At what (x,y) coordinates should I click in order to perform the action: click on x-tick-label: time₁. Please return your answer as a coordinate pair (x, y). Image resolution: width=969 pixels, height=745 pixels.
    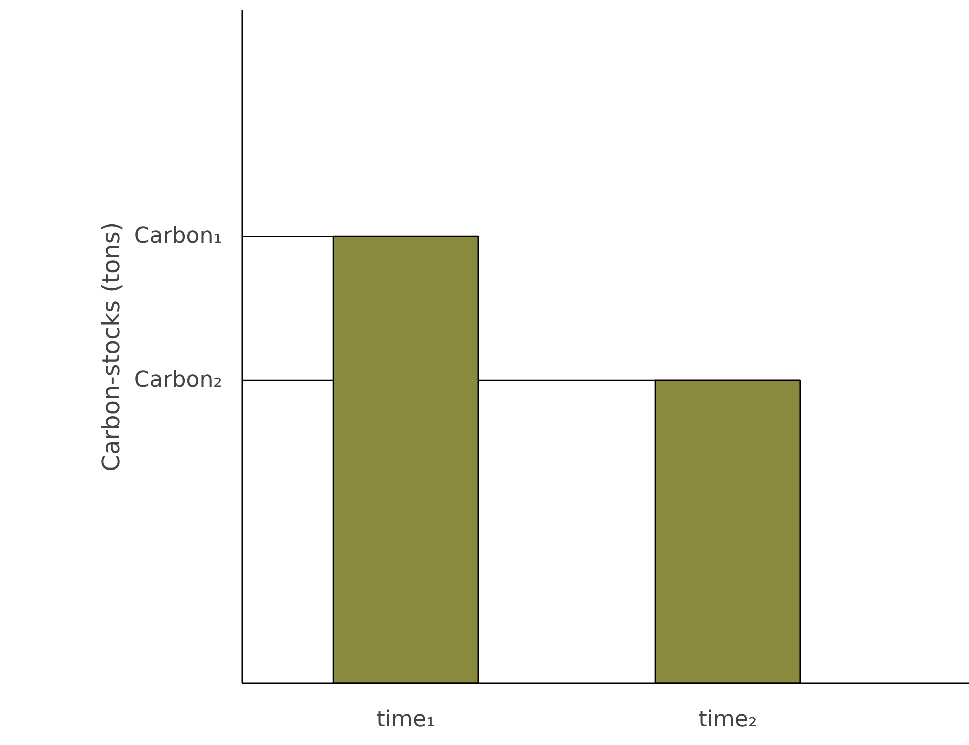
    Looking at the image, I should click on (406, 720).